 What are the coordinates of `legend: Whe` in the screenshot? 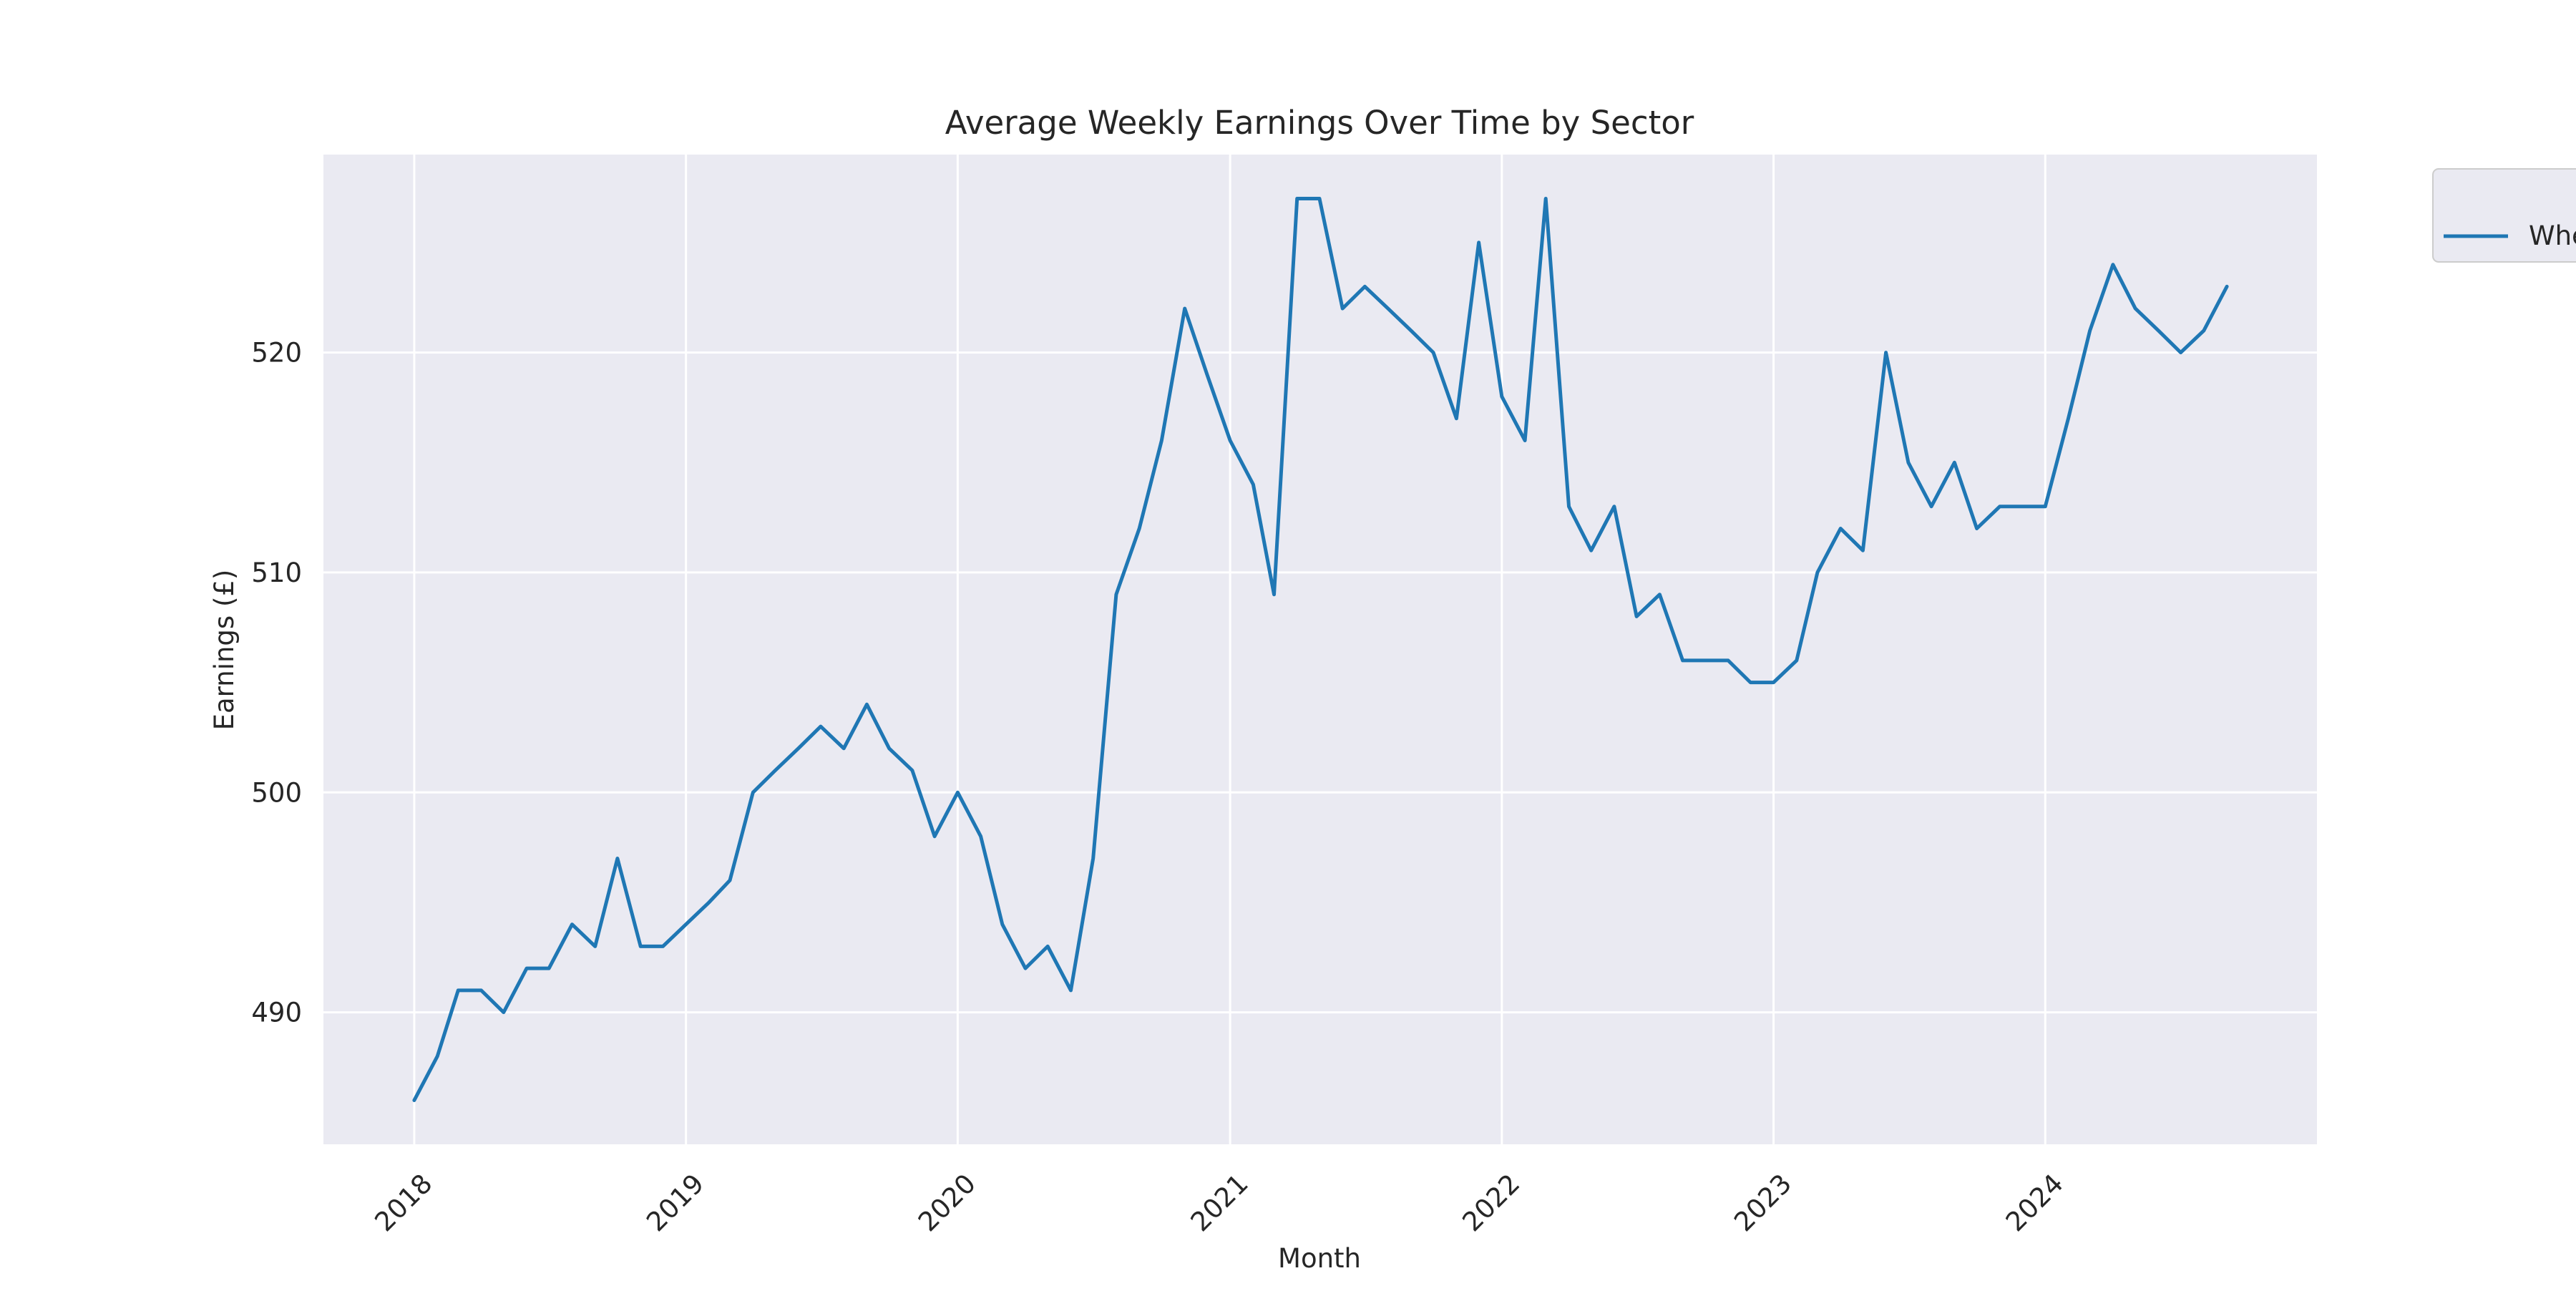 It's located at (2504, 215).